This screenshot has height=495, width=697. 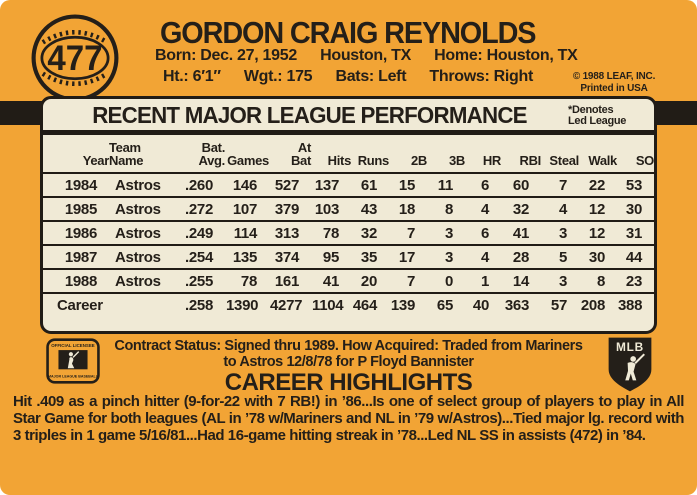 I want to click on player-name: GORDON CRAIG REYNOLDS, so click(x=348, y=32).